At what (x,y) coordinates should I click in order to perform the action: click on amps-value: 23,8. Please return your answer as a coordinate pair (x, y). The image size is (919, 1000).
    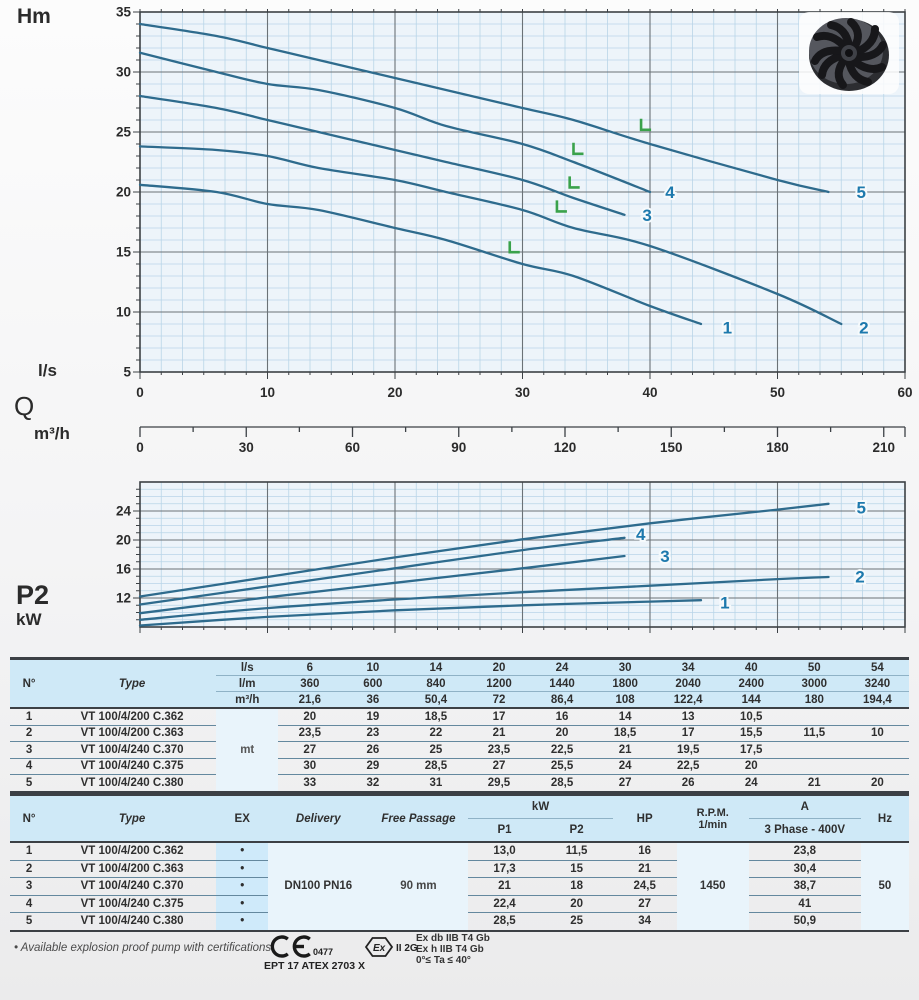
    Looking at the image, I should click on (804, 851).